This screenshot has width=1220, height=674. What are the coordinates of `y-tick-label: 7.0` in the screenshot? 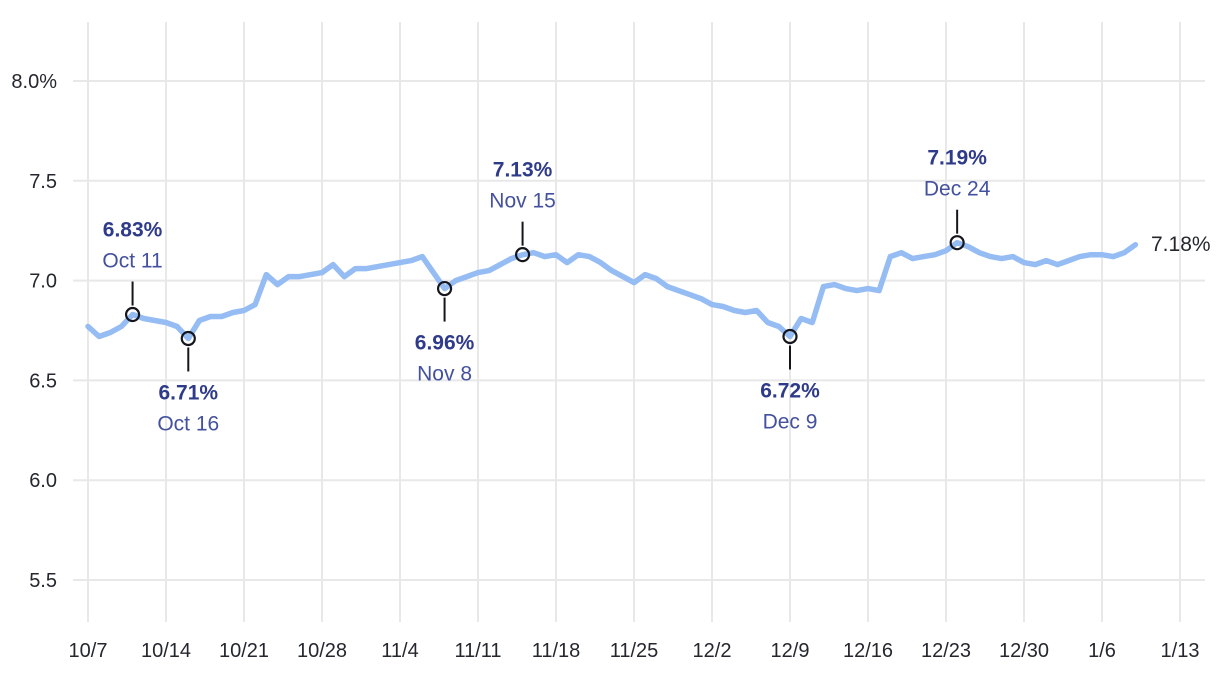 It's located at (43, 282).